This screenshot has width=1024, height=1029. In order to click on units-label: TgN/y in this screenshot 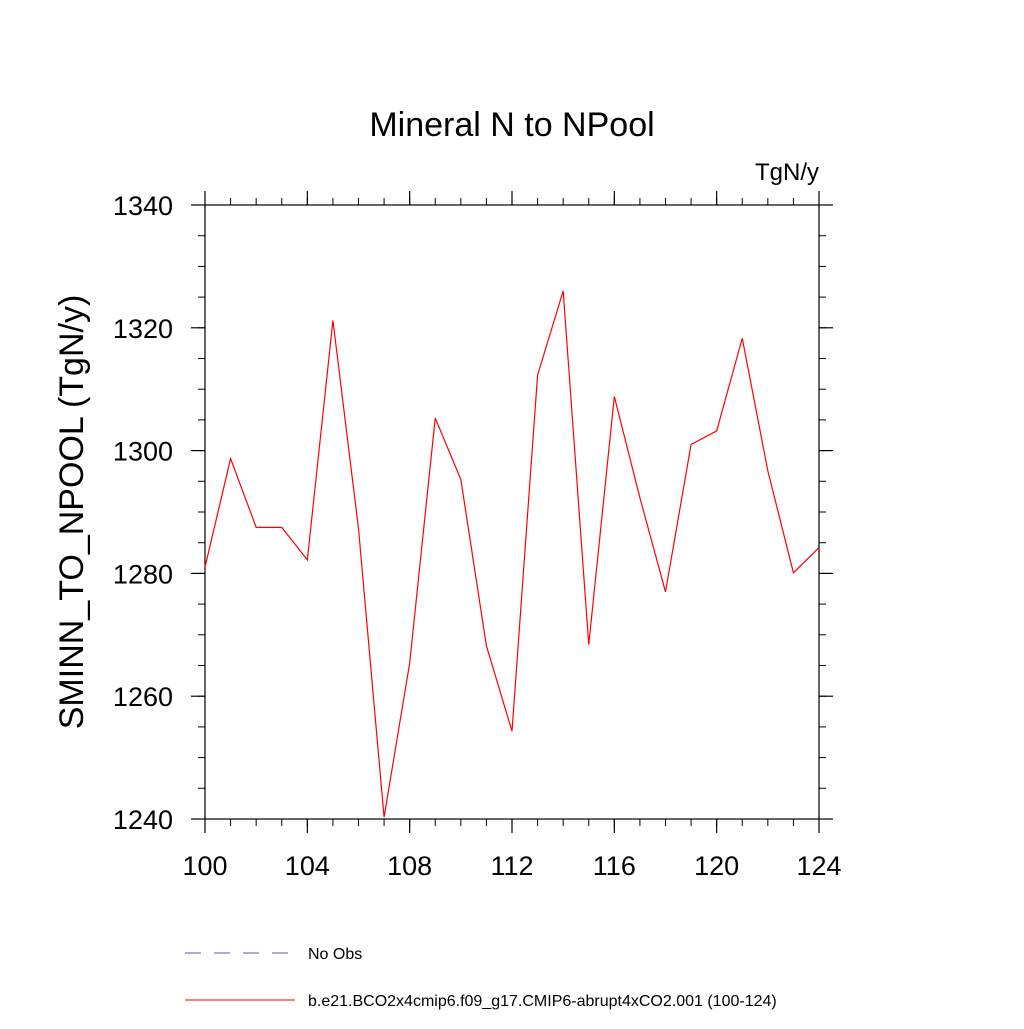, I will do `click(787, 172)`.